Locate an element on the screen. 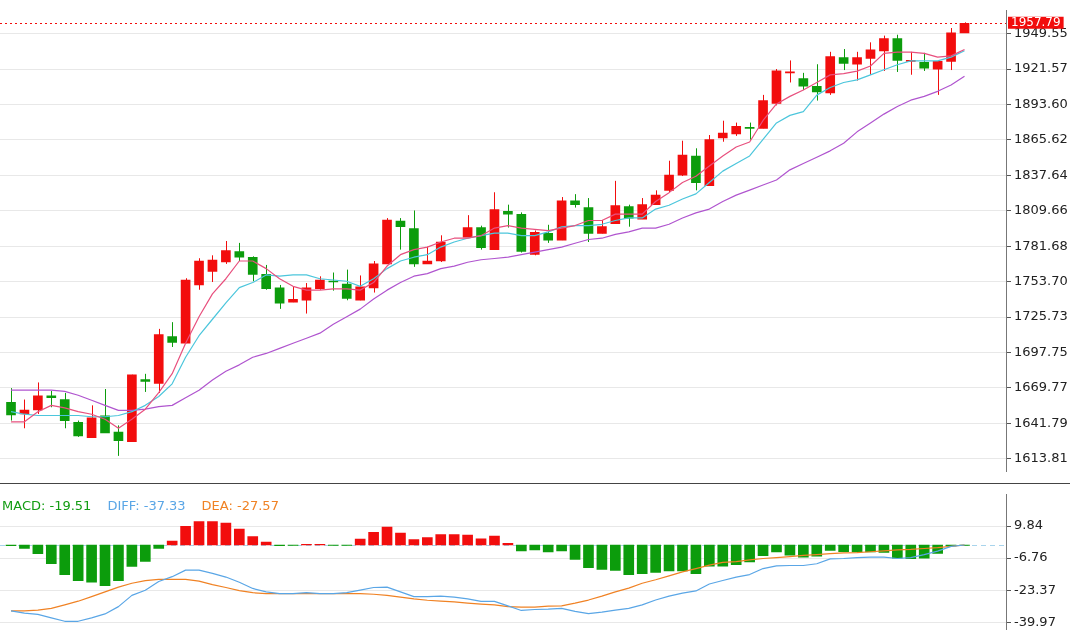  y-tick-label: 1753.70 is located at coordinates (1041, 281).